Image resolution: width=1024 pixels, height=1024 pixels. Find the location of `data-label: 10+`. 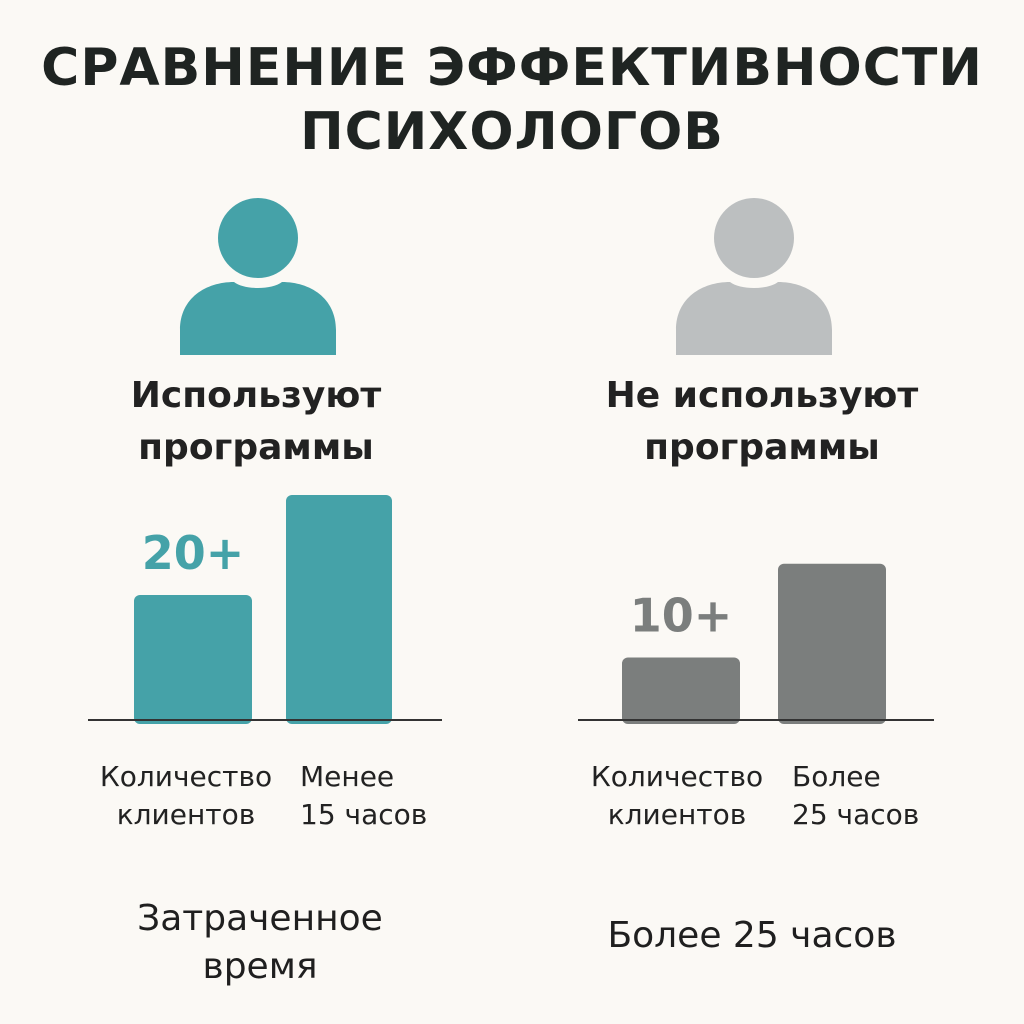

data-label: 10+ is located at coordinates (681, 616).